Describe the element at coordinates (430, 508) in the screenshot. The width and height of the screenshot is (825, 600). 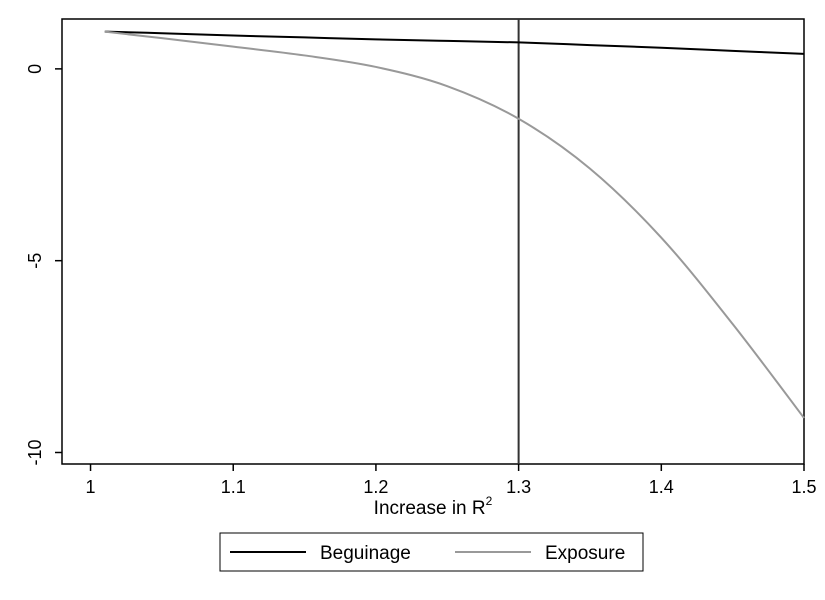
I see `x-axis-title-text: Increase in R` at that location.